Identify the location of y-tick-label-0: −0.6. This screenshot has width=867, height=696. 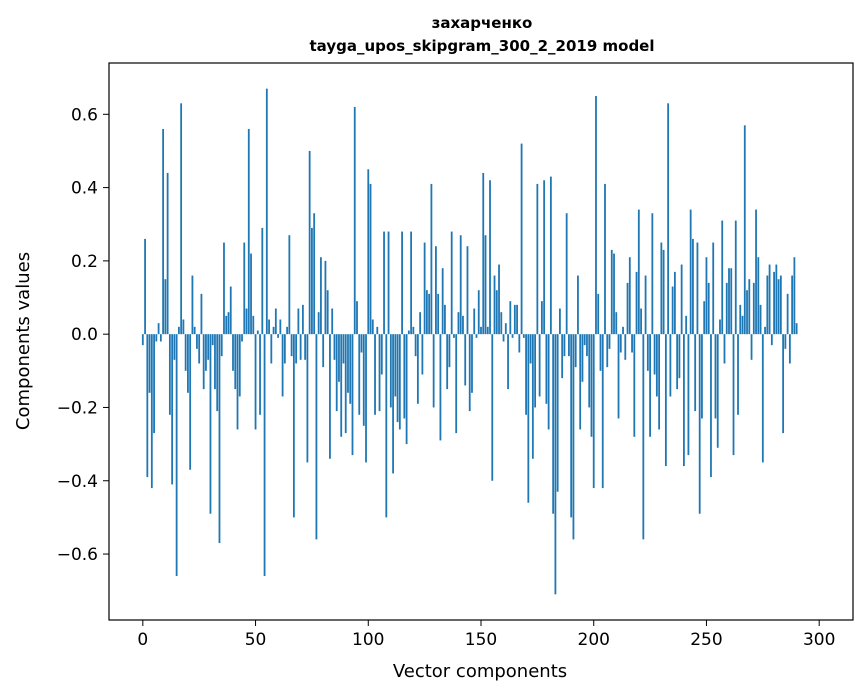
(77, 555).